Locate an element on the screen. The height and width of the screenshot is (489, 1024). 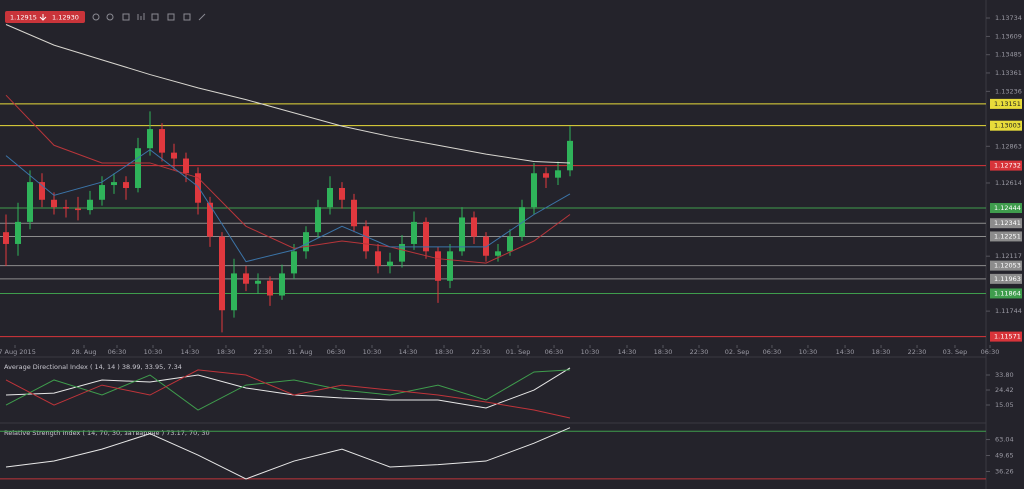
price-box is located at coordinates (45, 17).